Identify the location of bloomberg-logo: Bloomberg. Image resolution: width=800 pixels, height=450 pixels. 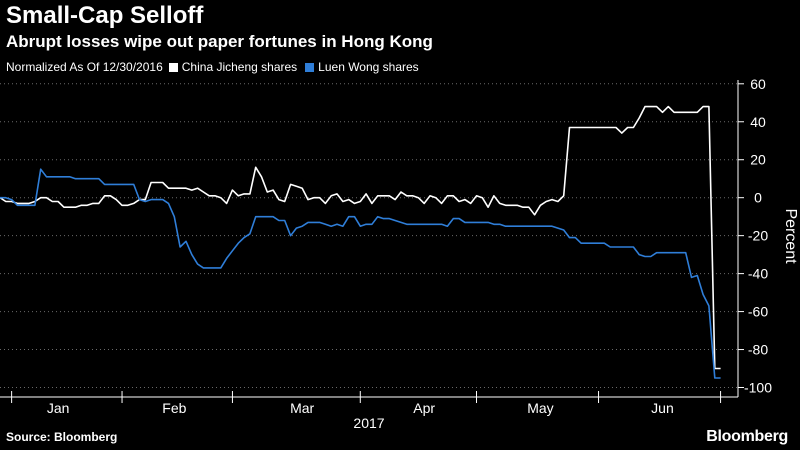
(747, 436).